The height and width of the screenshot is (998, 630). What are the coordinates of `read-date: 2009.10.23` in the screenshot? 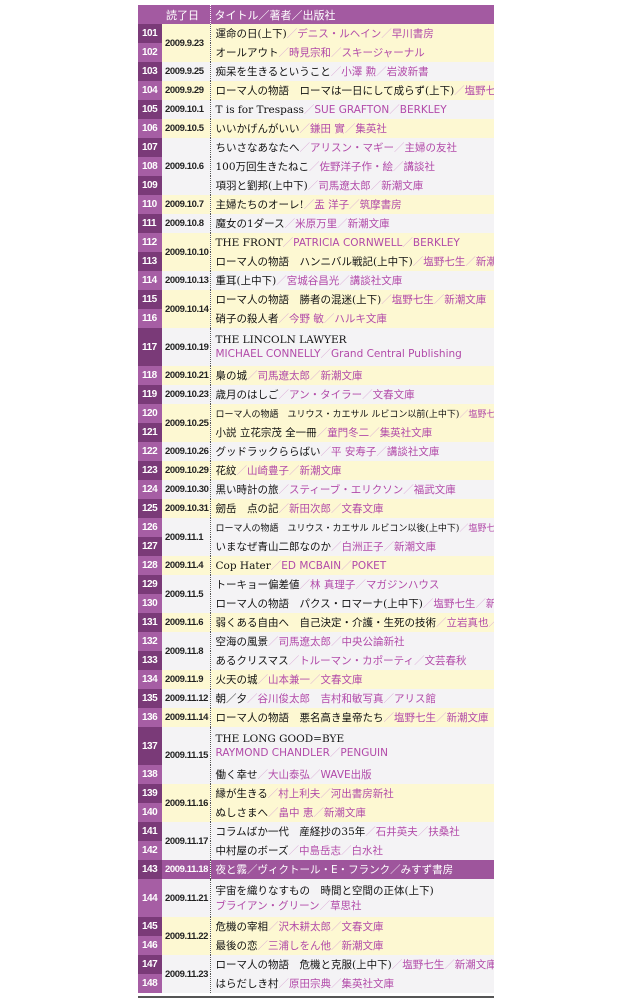 It's located at (186, 394).